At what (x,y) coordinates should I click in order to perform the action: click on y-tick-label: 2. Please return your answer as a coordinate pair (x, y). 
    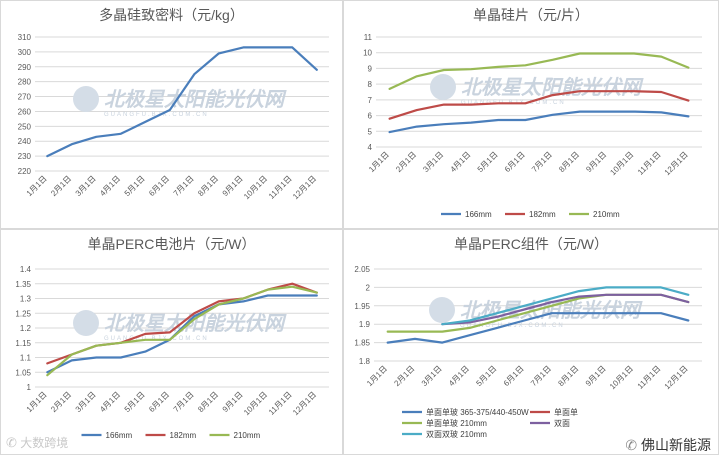
    Looking at the image, I should click on (368, 287).